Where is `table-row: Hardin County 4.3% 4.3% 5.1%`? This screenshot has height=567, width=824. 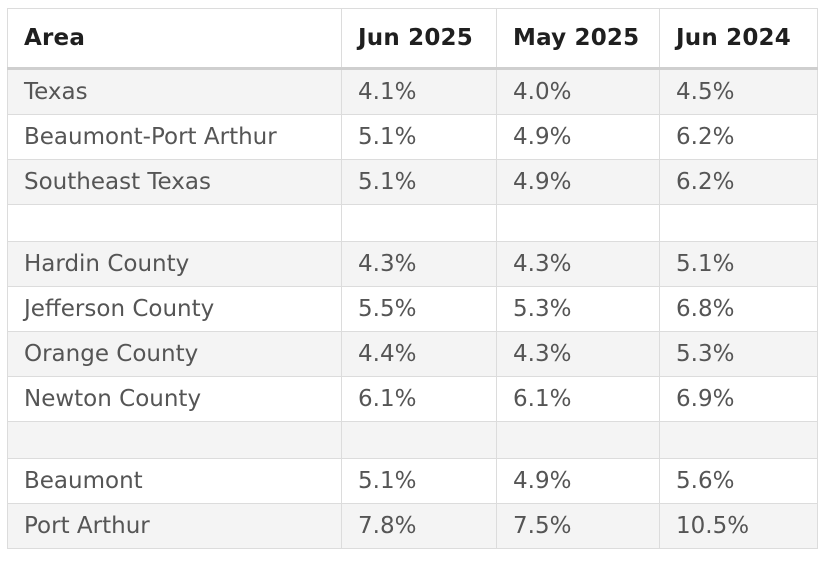 table-row: Hardin County 4.3% 4.3% 5.1% is located at coordinates (412, 264).